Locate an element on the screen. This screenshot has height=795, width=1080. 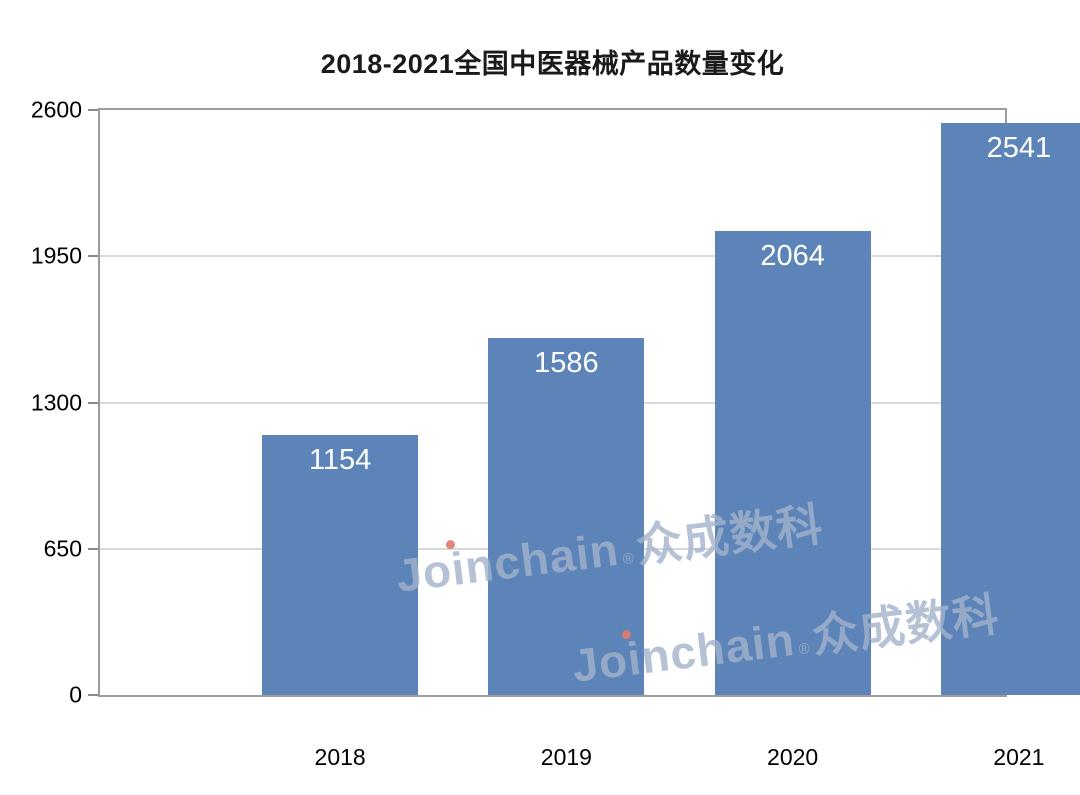
bar-value-label: 1586 is located at coordinates (566, 363).